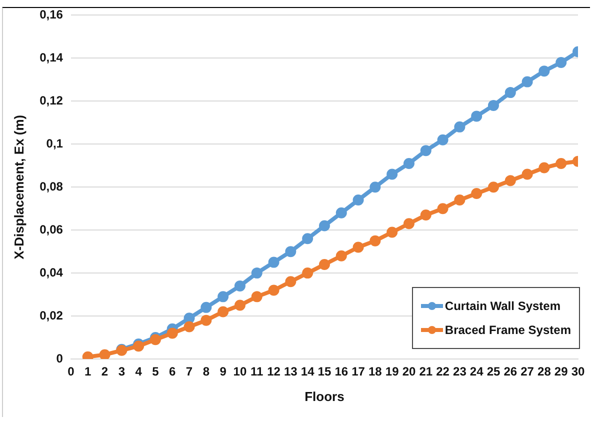 Image resolution: width=594 pixels, height=421 pixels. I want to click on x-tick-label: 6, so click(172, 371).